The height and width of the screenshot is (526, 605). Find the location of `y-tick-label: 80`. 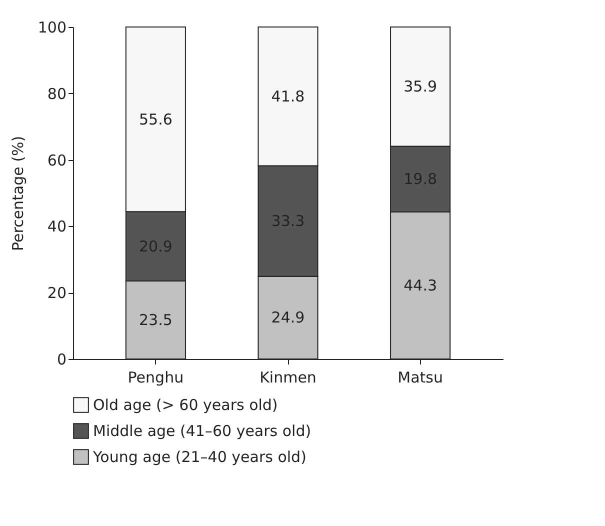

y-tick-label: 80 is located at coordinates (56, 93).